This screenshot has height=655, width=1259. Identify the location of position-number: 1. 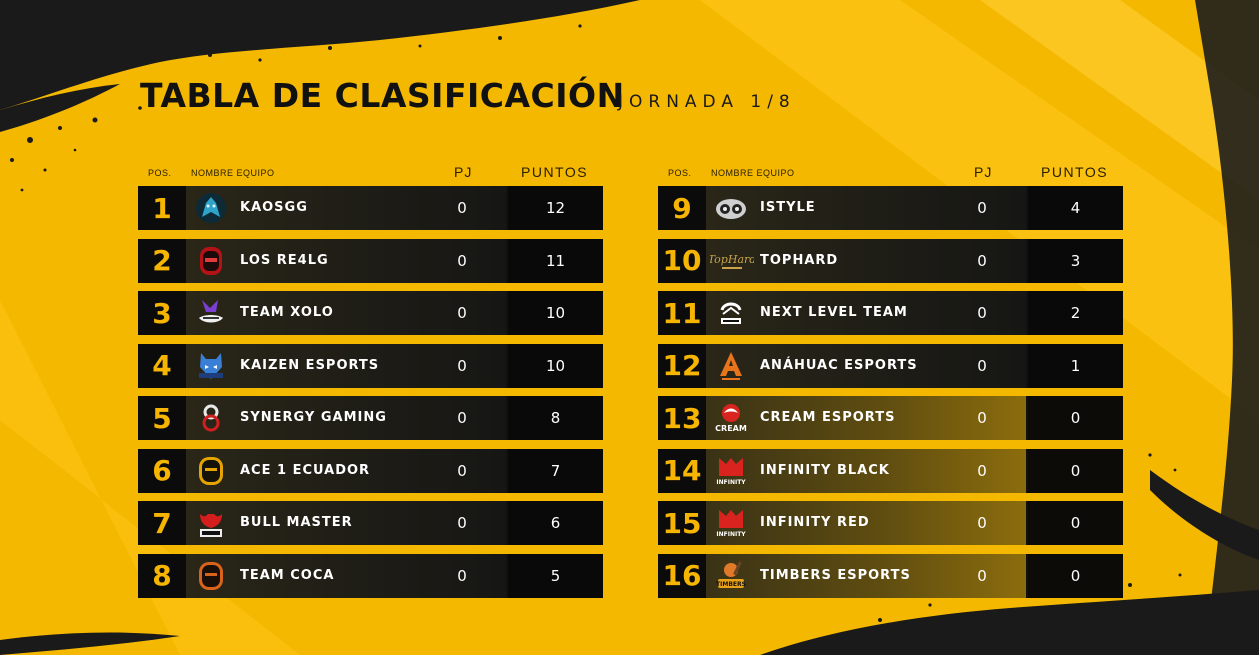
(162, 208).